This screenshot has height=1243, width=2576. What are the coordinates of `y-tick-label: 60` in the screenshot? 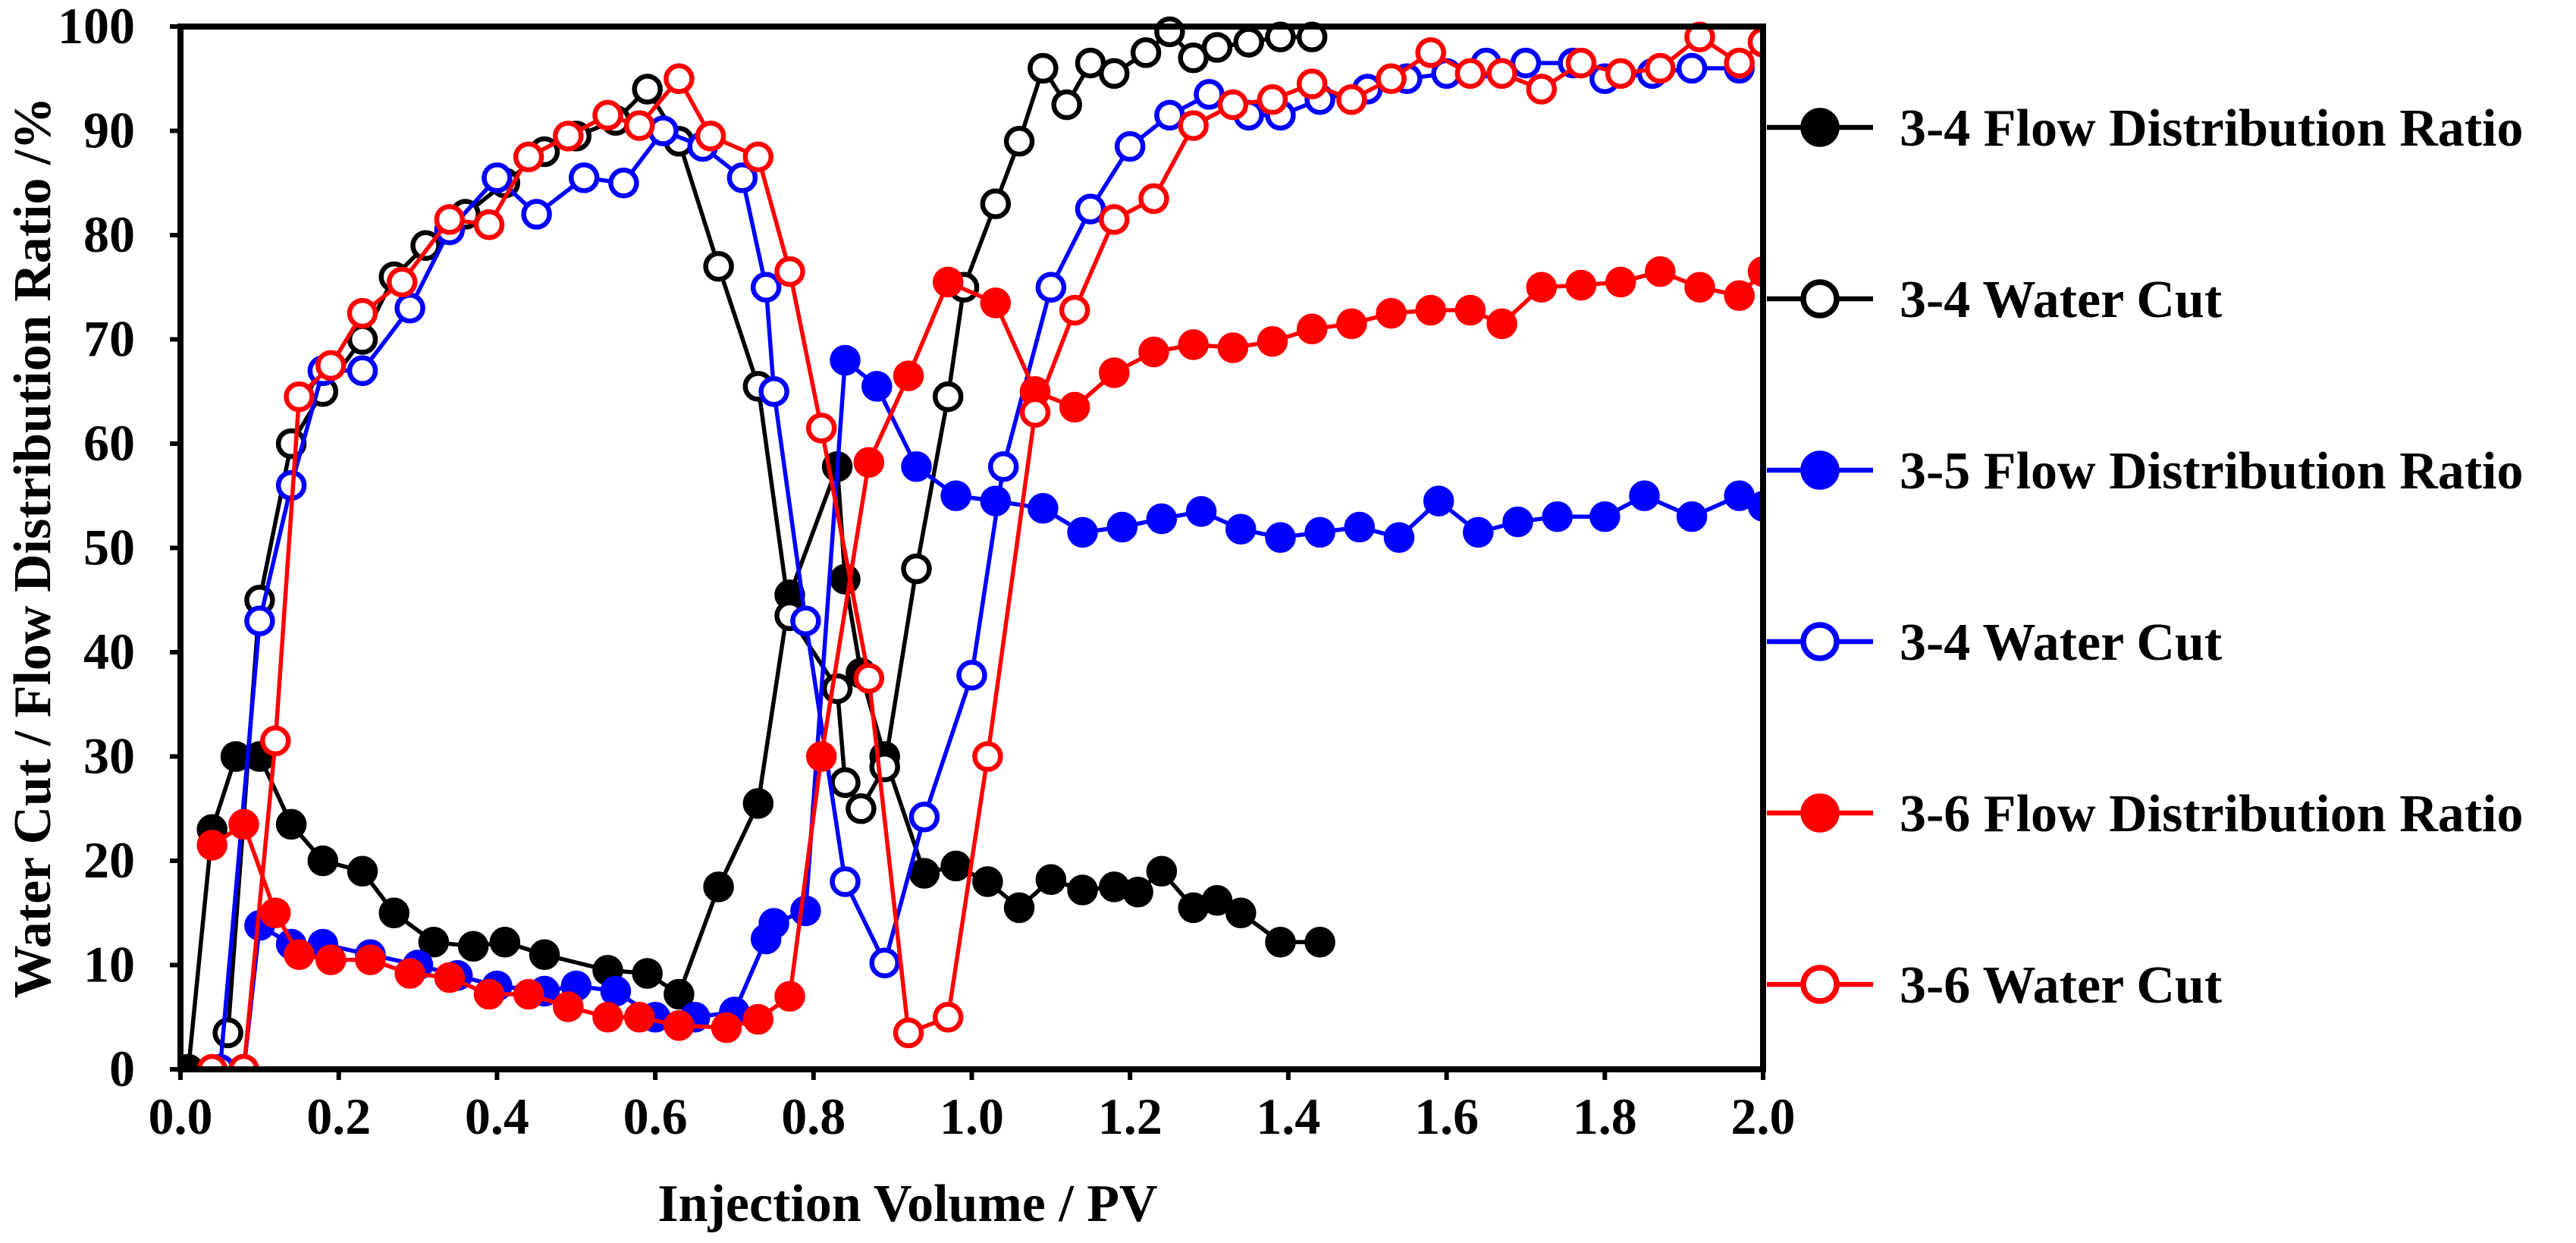 It's located at (109, 443).